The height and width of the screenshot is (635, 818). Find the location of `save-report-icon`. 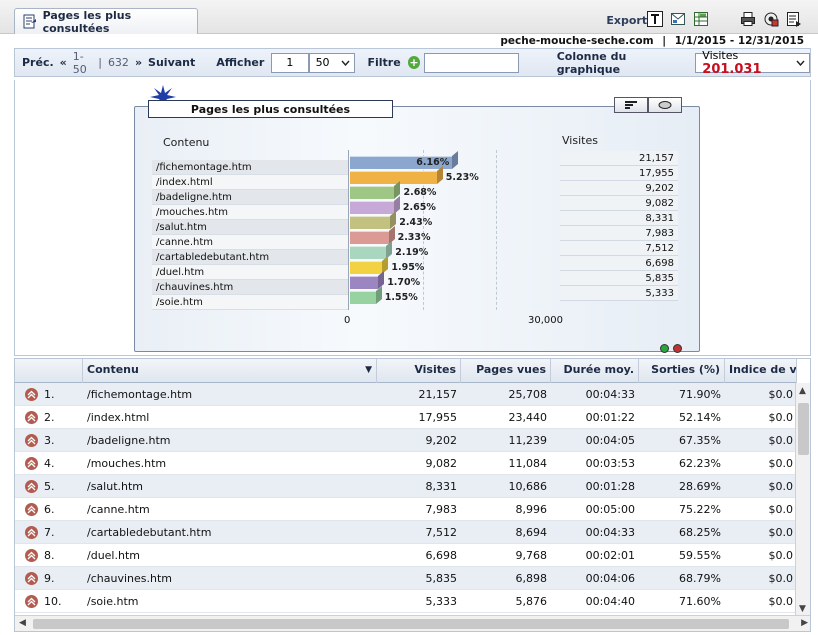

save-report-icon is located at coordinates (794, 19).